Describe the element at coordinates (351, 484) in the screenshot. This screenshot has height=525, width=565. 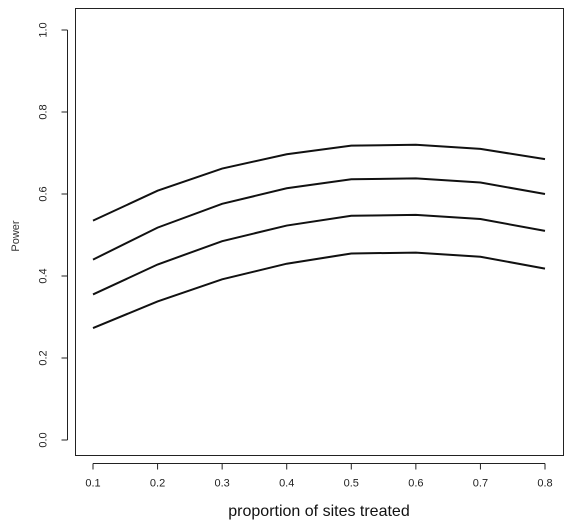
I see `x-tick-label: 0.5` at that location.